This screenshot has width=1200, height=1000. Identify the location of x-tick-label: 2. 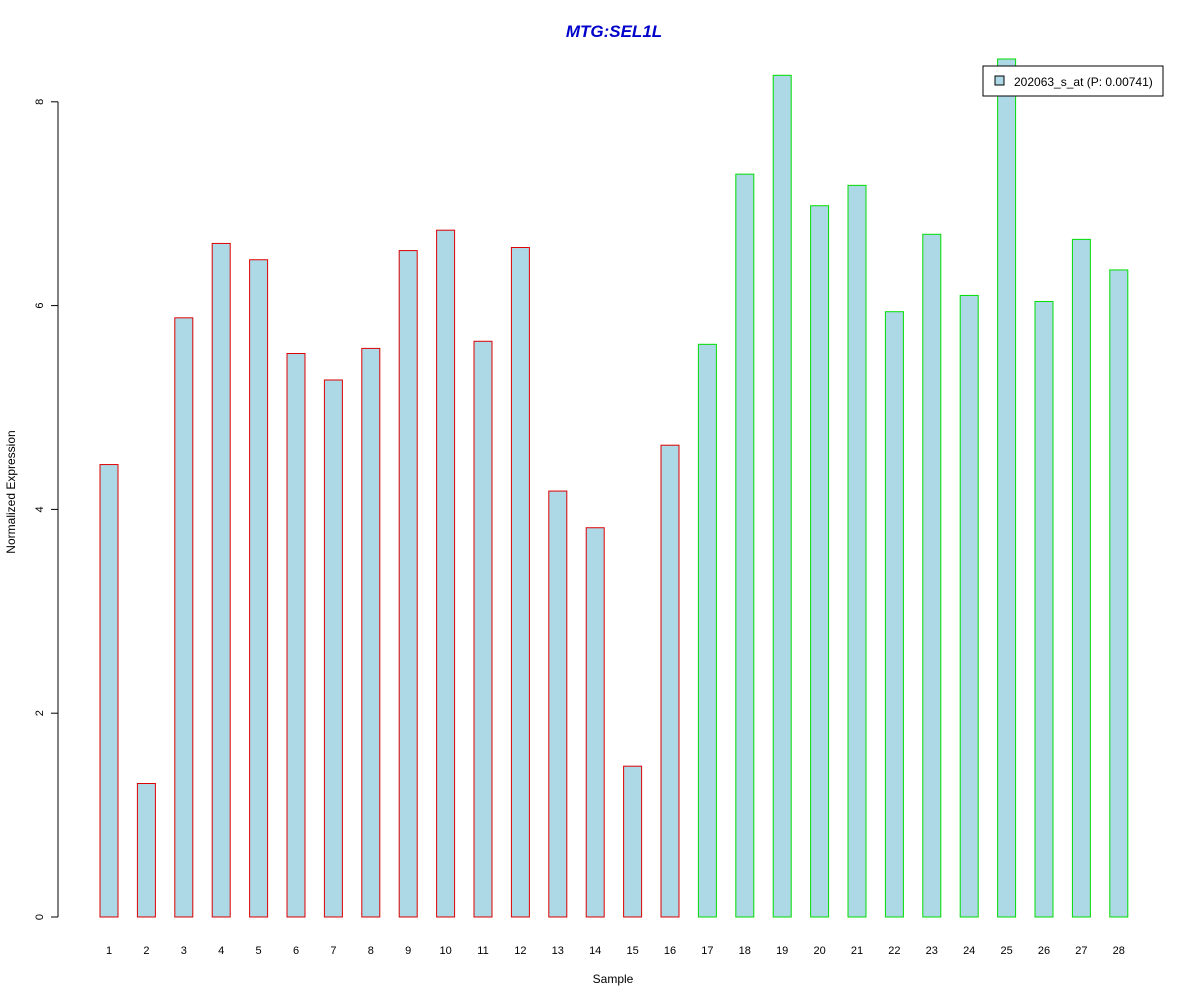
(146, 951).